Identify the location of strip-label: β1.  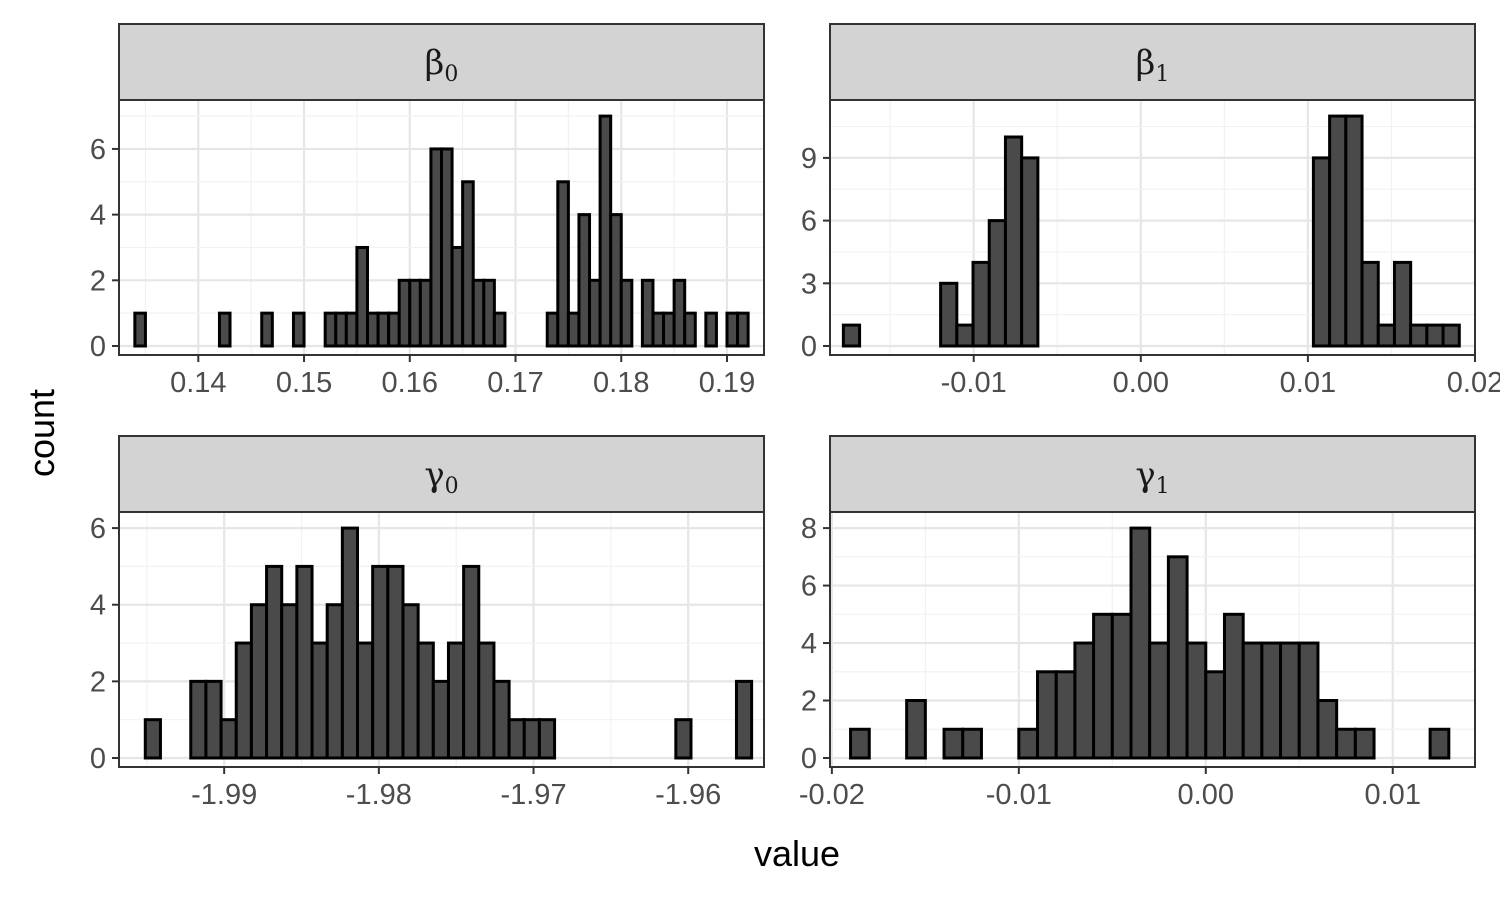
(1153, 65).